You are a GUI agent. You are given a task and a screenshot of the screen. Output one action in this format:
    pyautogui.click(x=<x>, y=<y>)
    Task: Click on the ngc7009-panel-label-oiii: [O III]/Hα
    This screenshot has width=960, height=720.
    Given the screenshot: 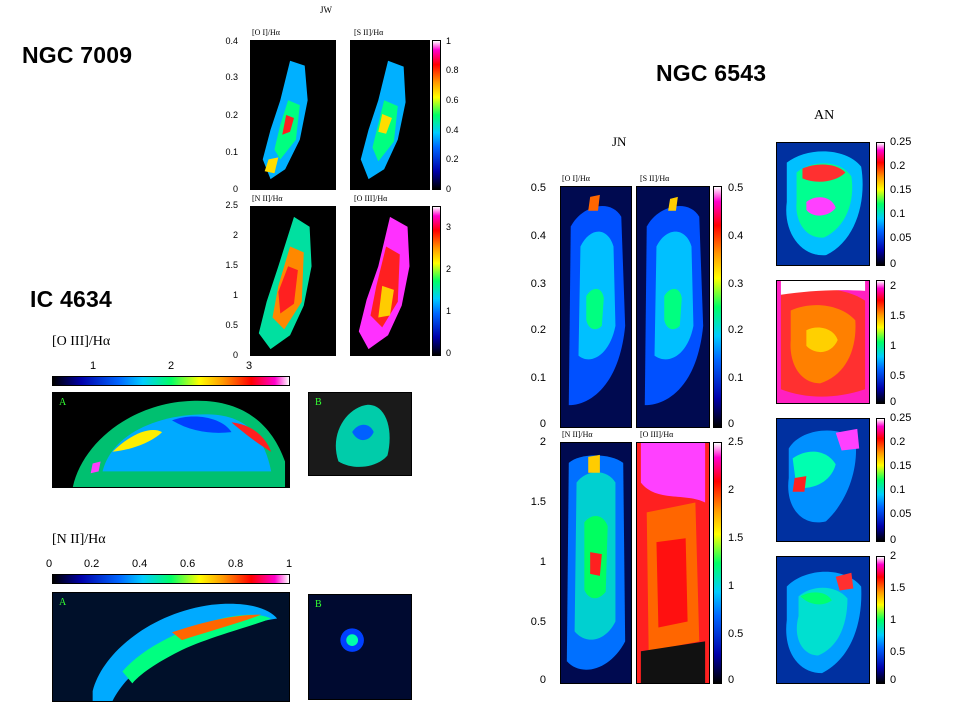 What is the action you would take?
    pyautogui.click(x=371, y=198)
    